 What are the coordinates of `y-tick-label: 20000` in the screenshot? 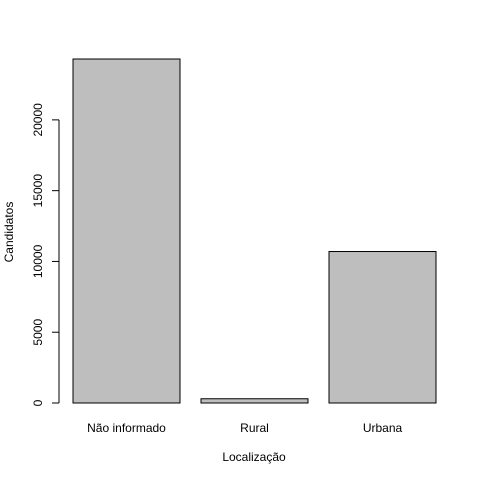 It's located at (38, 120).